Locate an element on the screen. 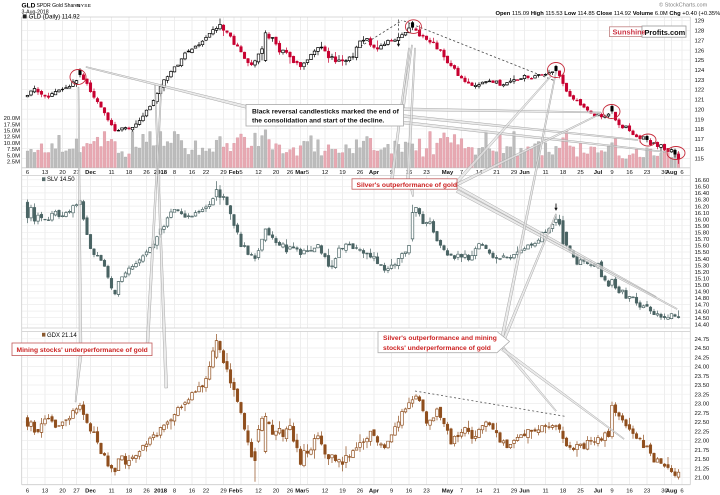  svg-text: 15.50 is located at coordinates (702, 253).